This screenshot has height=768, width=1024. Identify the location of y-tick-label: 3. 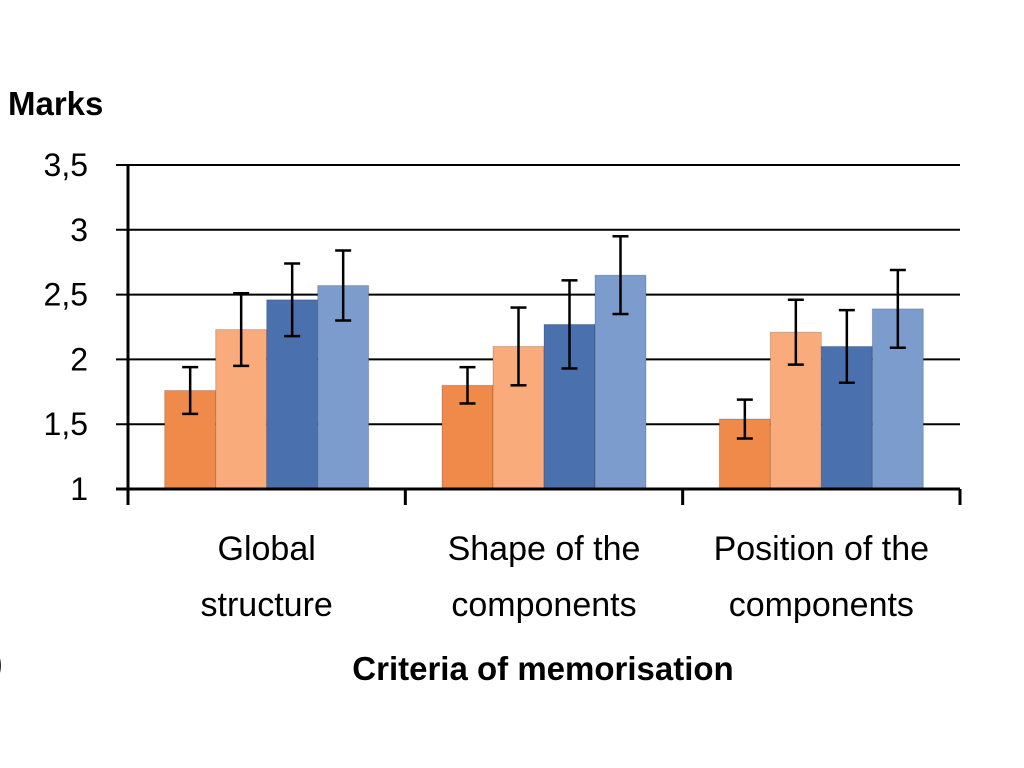
(79, 230).